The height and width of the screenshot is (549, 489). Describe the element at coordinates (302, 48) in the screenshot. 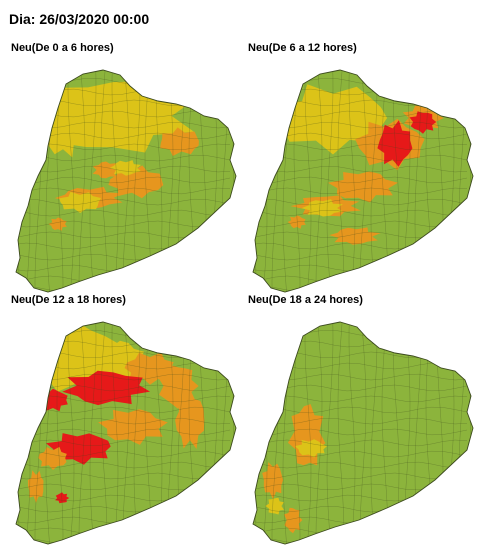

I see `panel-label: Neu(De 6 a 12 hores)` at that location.